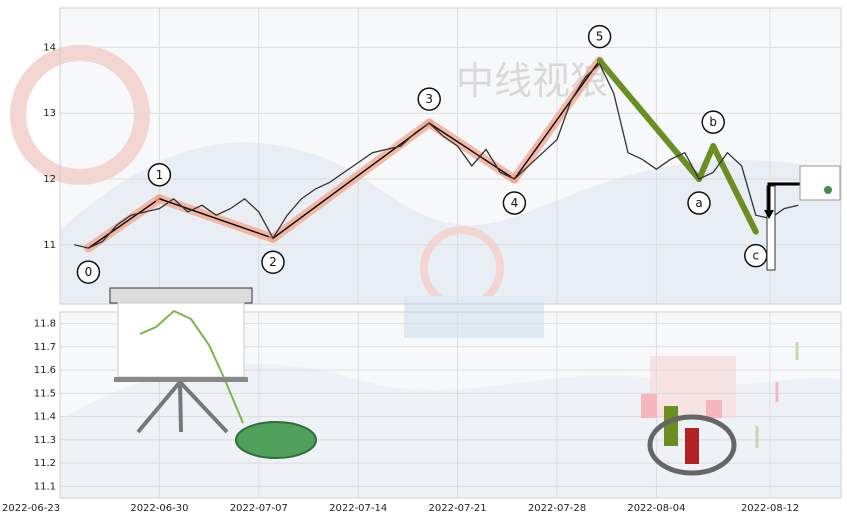  I want to click on x-tick-label: 2022-08-12, so click(770, 508).